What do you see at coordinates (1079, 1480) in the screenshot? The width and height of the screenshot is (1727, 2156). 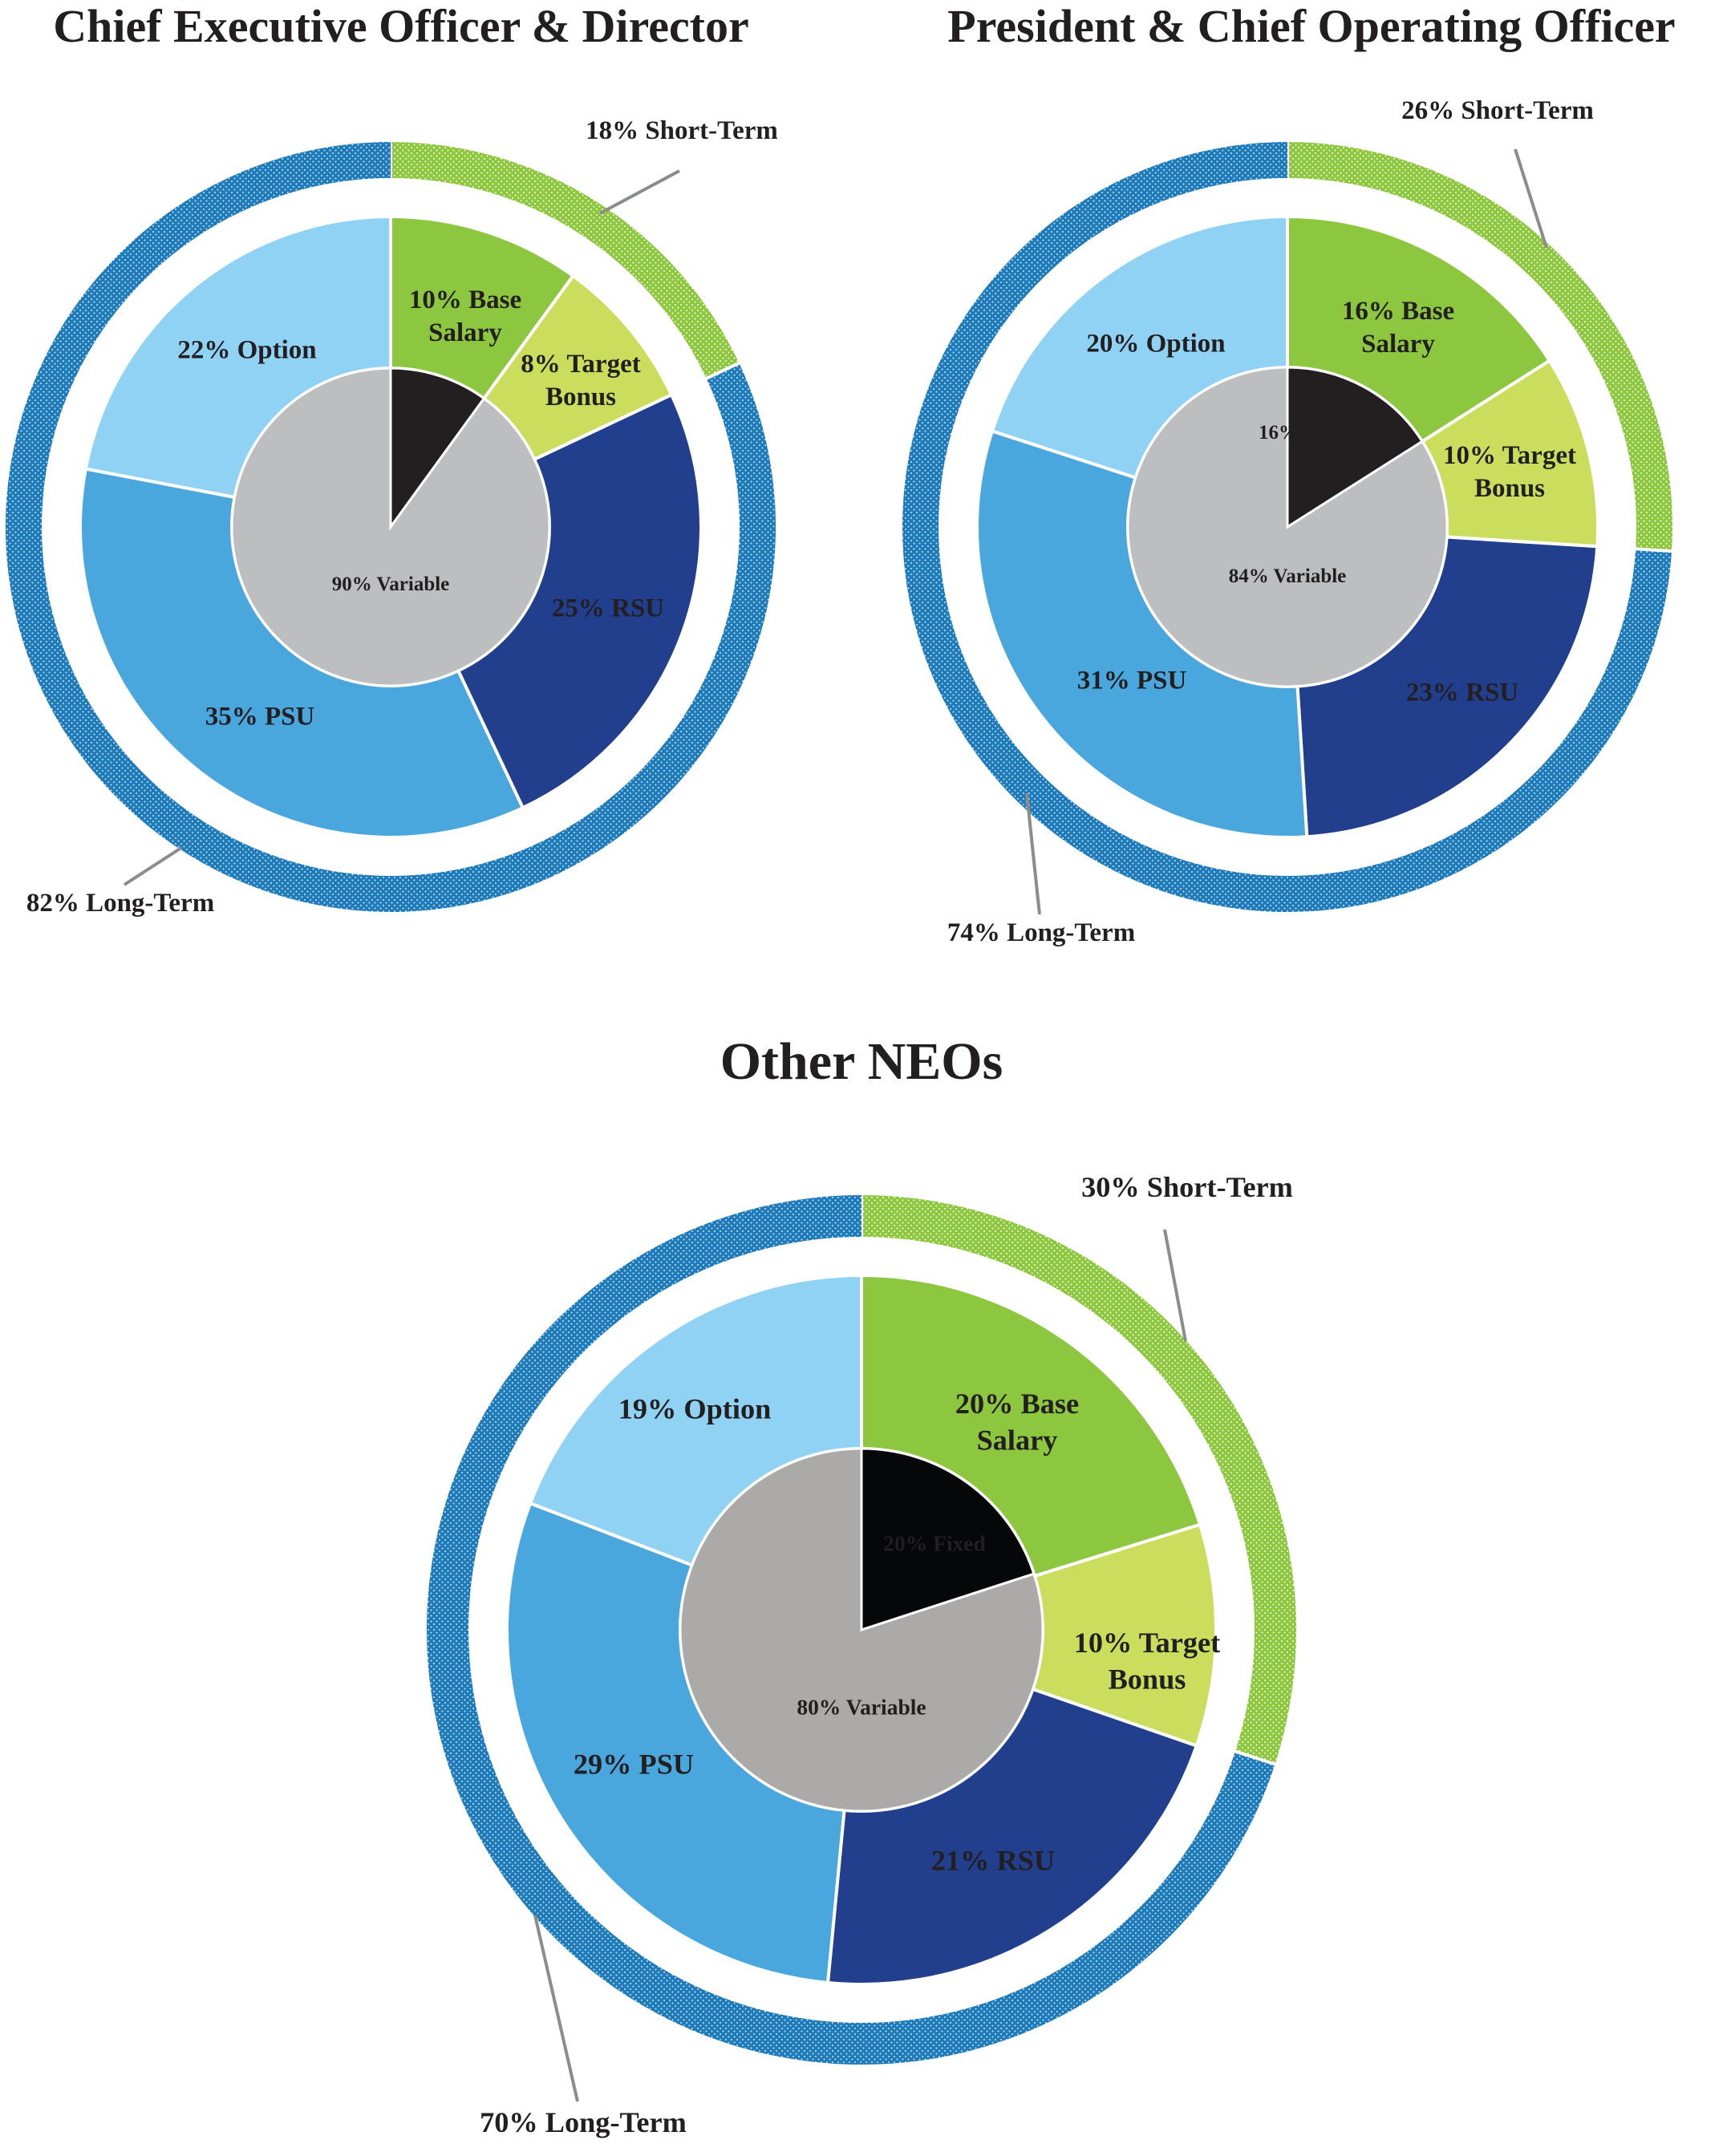 I see `30pct-short-term-ring-arc` at bounding box center [1079, 1480].